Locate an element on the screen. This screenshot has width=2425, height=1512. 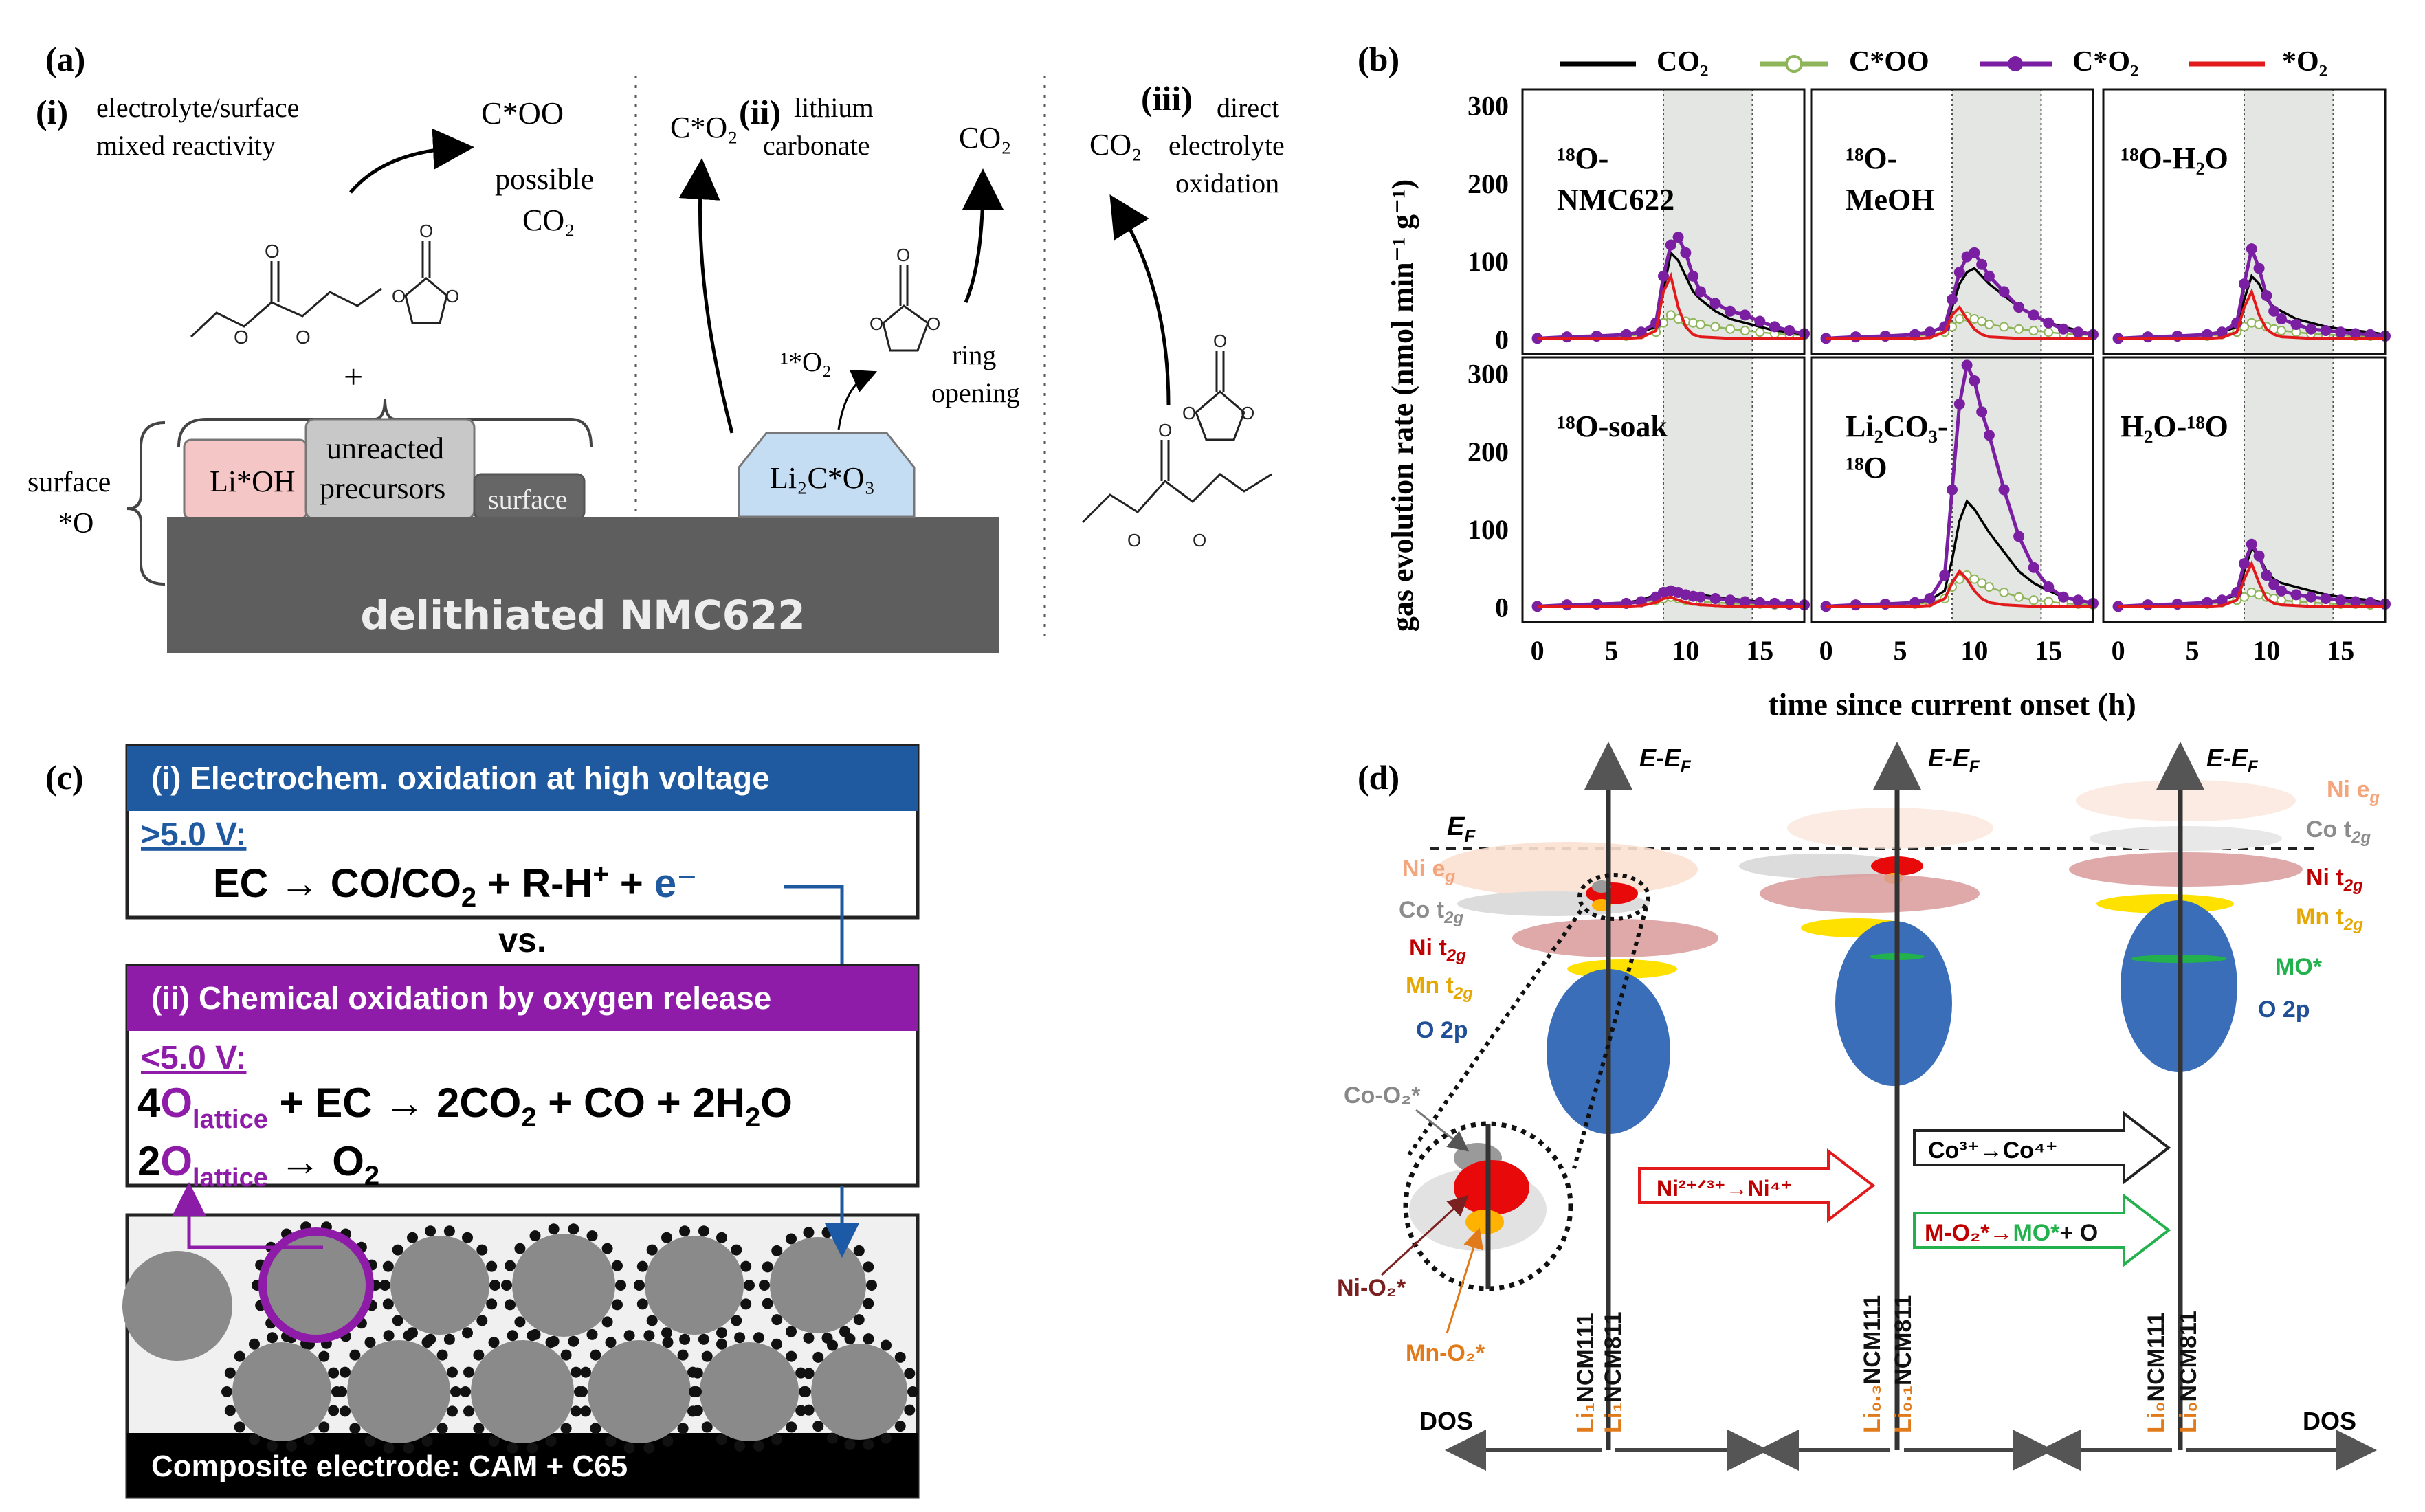
state-3-ncm811: Li₀NCM811 is located at coordinates (2188, 1372).